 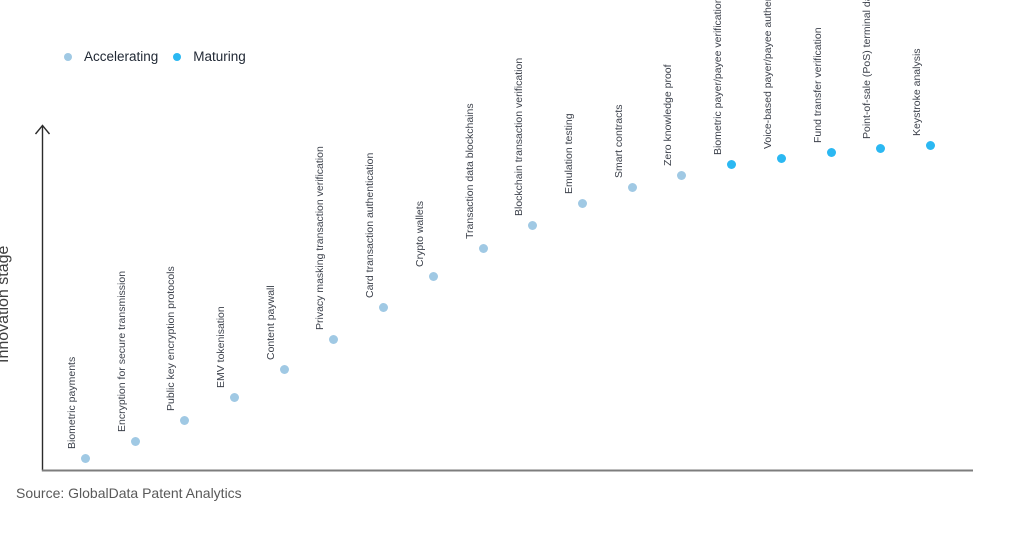 What do you see at coordinates (121, 56) in the screenshot?
I see `legend-label-accelerating: Accelerating` at bounding box center [121, 56].